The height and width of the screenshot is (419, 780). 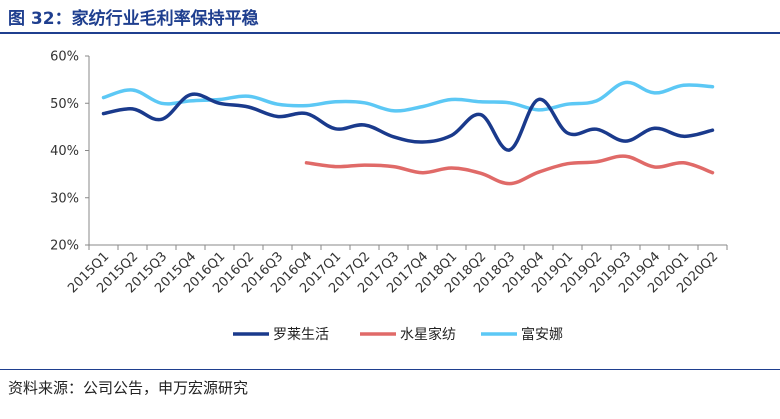 I want to click on title-rule, so click(x=390, y=33).